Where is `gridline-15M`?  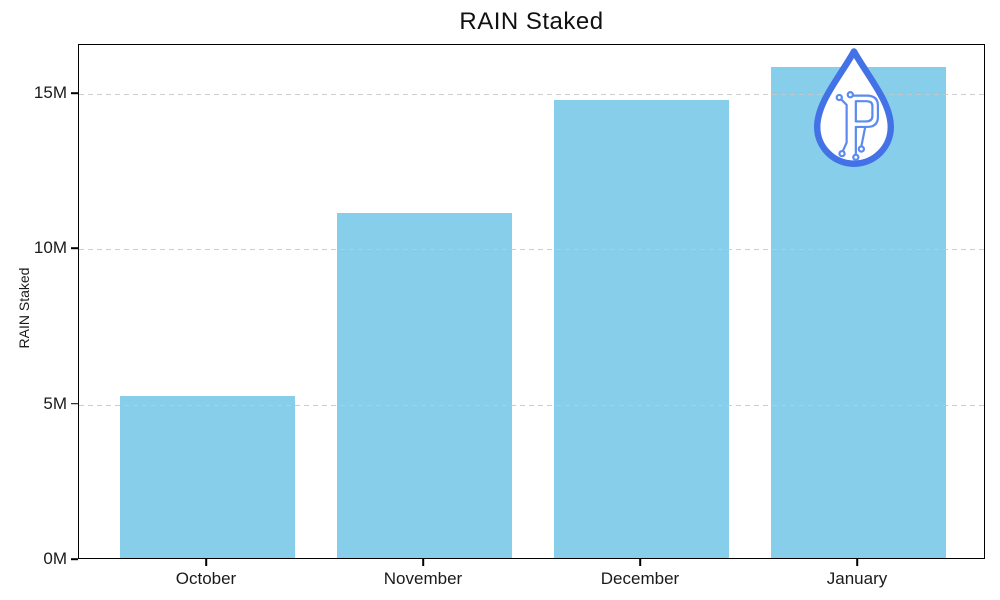 gridline-15M is located at coordinates (531, 95).